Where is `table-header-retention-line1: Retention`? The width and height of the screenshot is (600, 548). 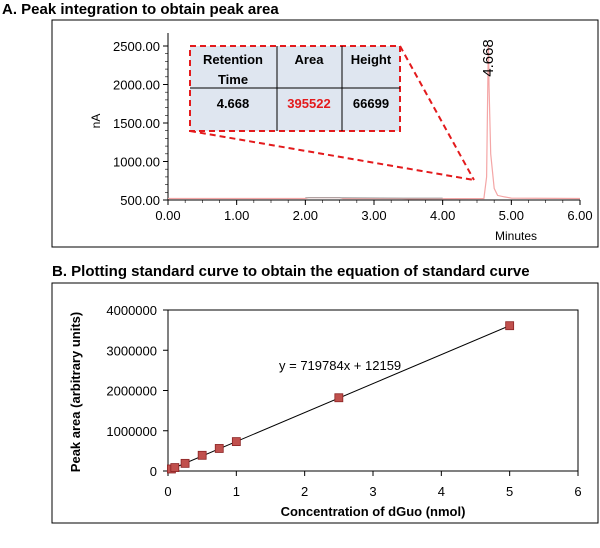 table-header-retention-line1: Retention is located at coordinates (233, 59).